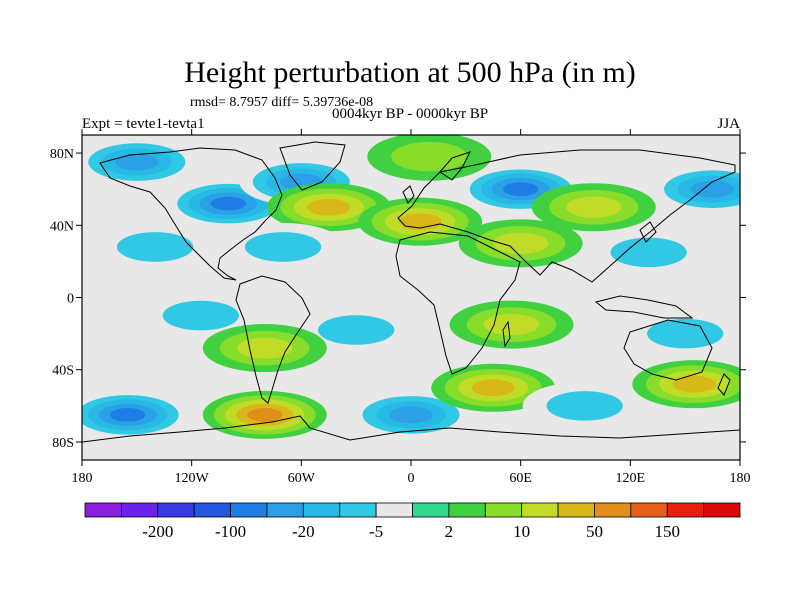 The image size is (800, 600). I want to click on coastline-eurasia, so click(566, 216).